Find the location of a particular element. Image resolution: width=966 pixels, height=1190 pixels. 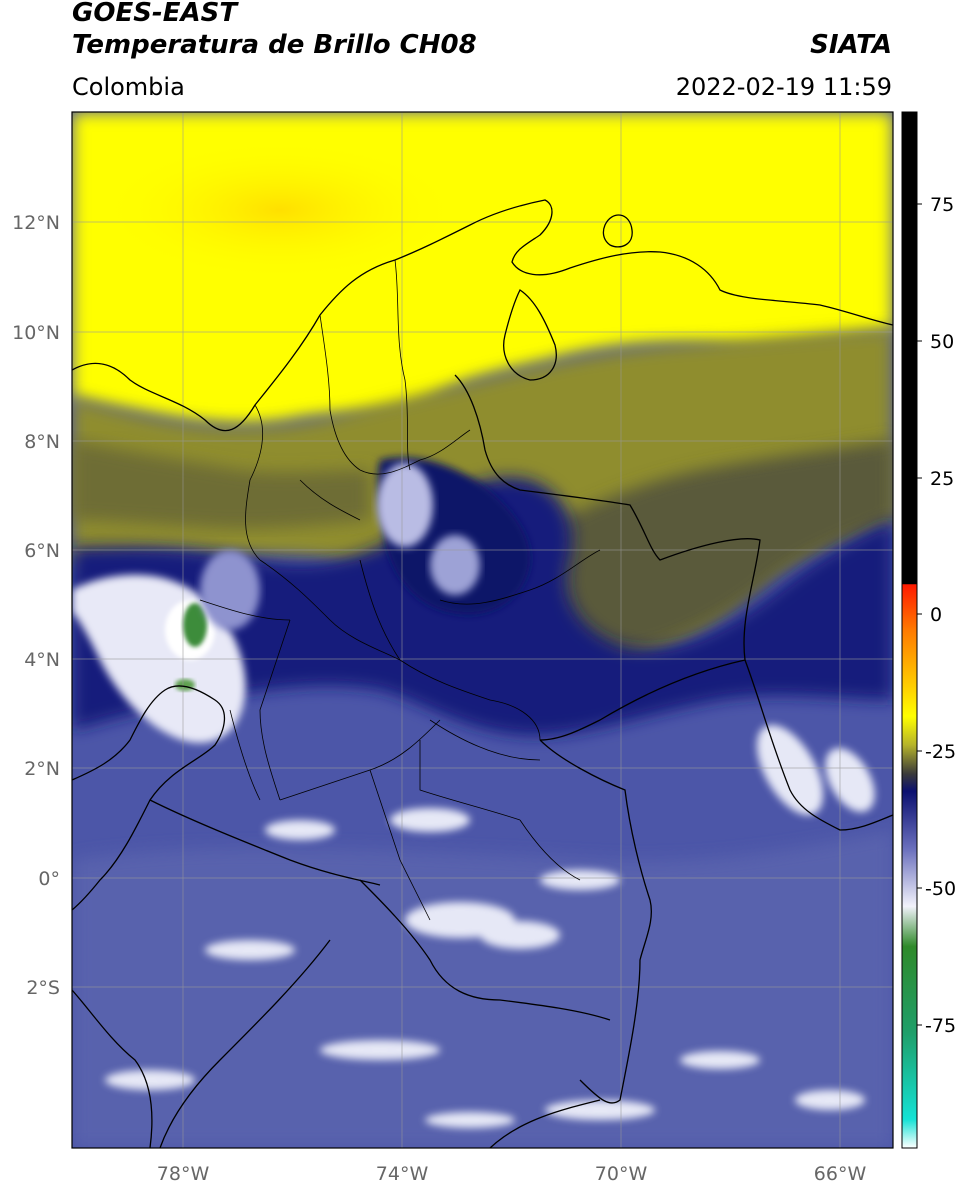

lat-label-6n: 6°N is located at coordinates (42, 551).